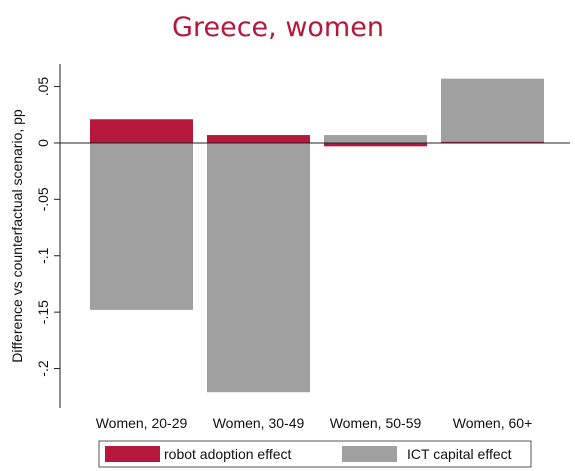 This screenshot has height=471, width=575. What do you see at coordinates (459, 454) in the screenshot?
I see `legend-label: ICT capital effect` at bounding box center [459, 454].